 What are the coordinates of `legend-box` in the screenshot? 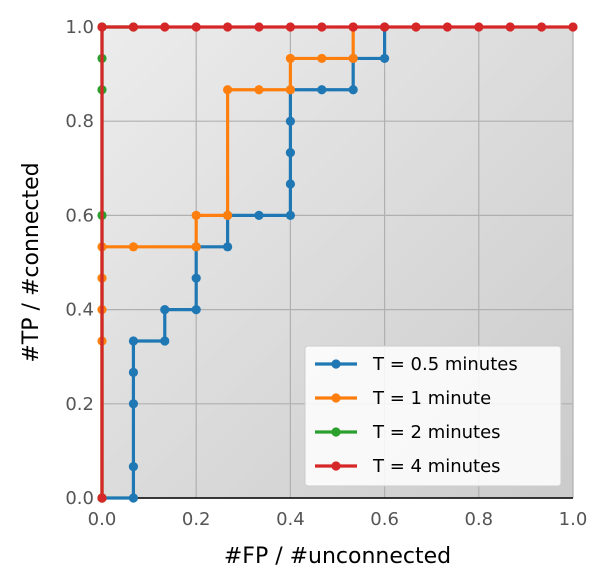 It's located at (433, 416).